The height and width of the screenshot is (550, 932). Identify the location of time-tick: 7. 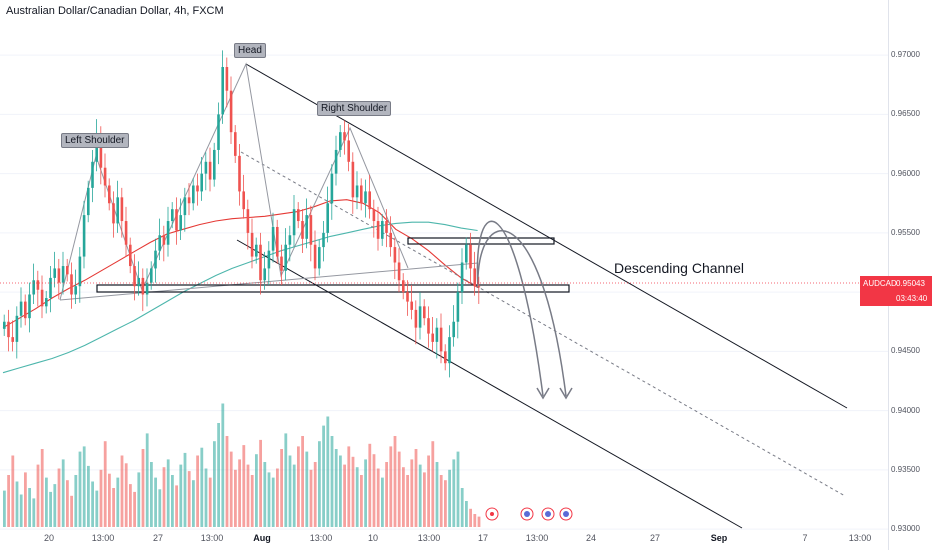
(805, 538).